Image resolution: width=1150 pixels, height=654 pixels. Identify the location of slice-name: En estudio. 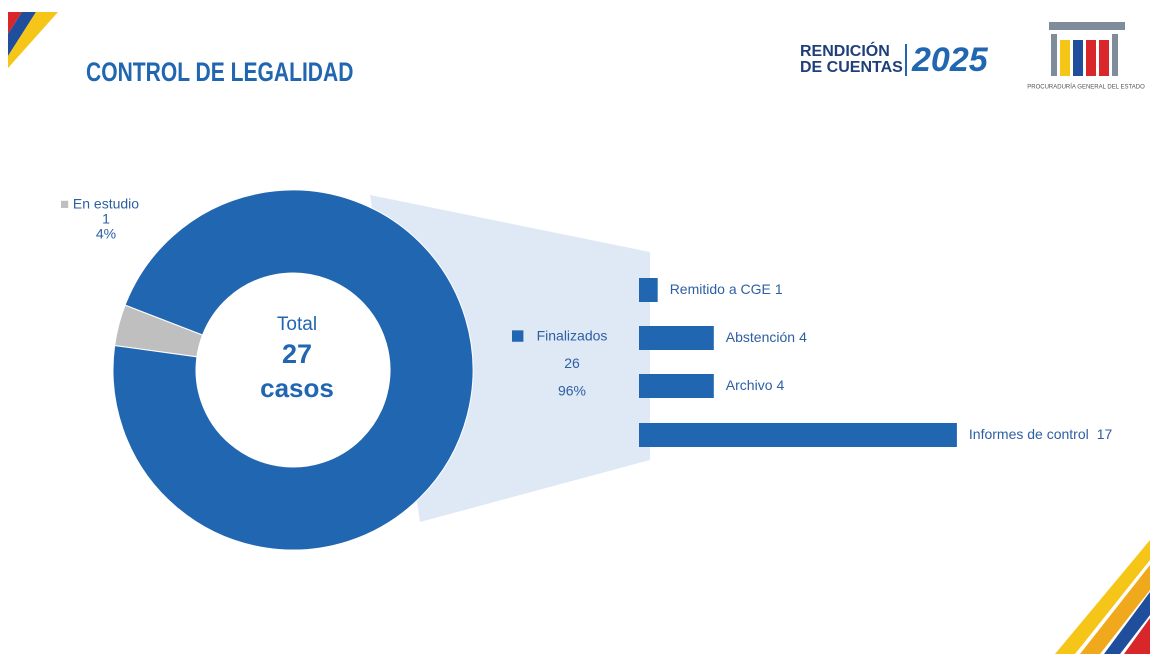
(106, 204).